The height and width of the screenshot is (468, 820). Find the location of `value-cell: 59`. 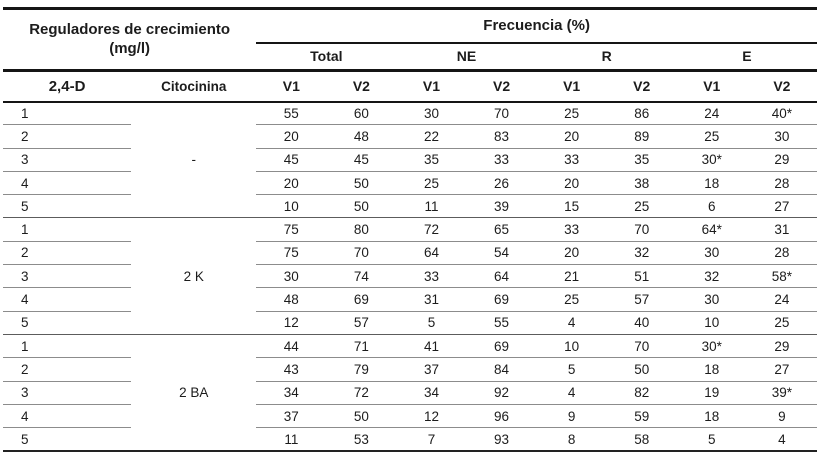

value-cell: 59 is located at coordinates (641, 416).